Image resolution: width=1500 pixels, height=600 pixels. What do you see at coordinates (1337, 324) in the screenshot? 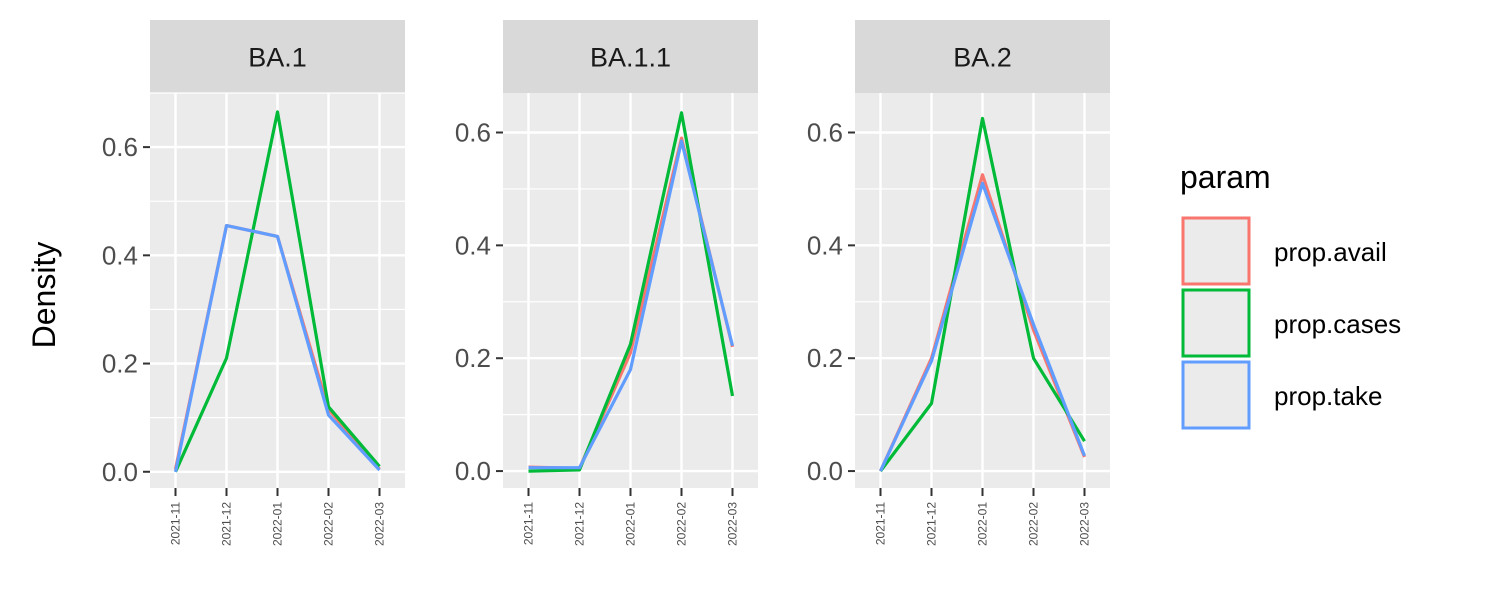
I see `legend-label: prop.cases` at bounding box center [1337, 324].